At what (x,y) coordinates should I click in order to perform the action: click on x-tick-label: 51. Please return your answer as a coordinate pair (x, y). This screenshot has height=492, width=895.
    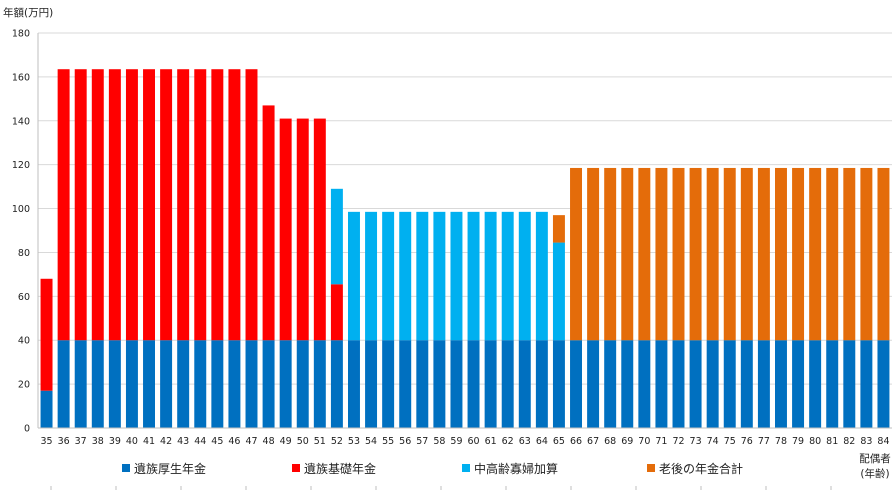
    Looking at the image, I should click on (320, 441).